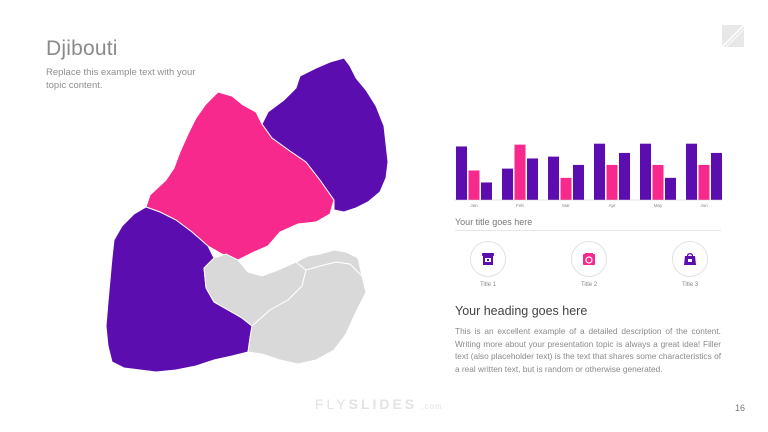  I want to click on x-tick-label: Mar, so click(566, 205).